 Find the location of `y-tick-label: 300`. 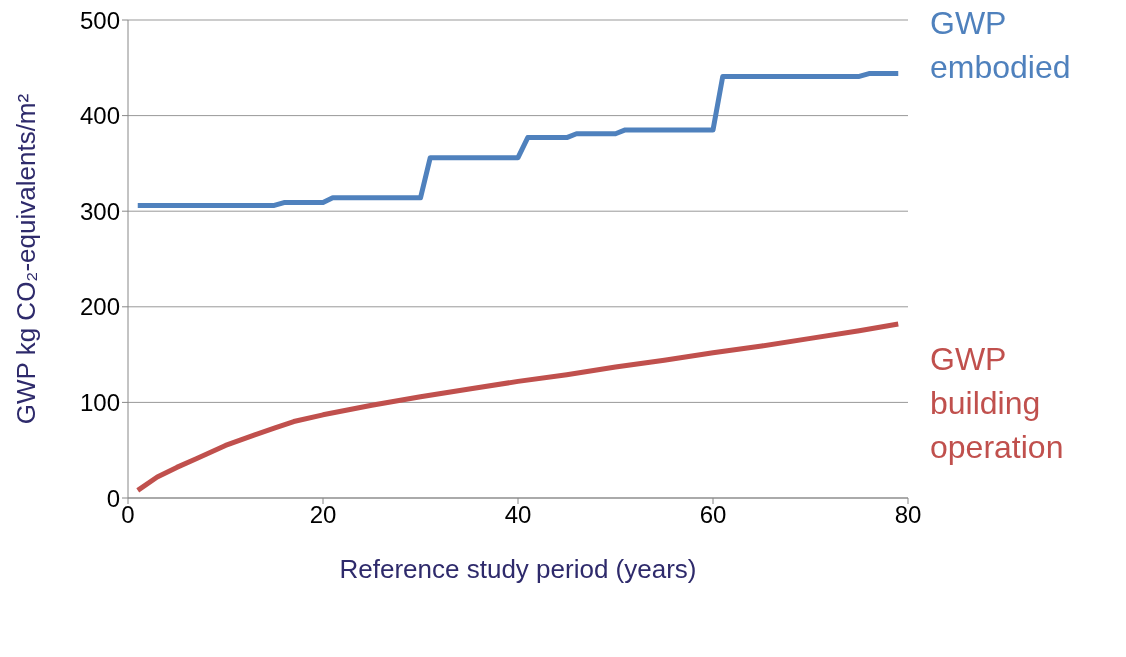

y-tick-label: 300 is located at coordinates (99, 211).